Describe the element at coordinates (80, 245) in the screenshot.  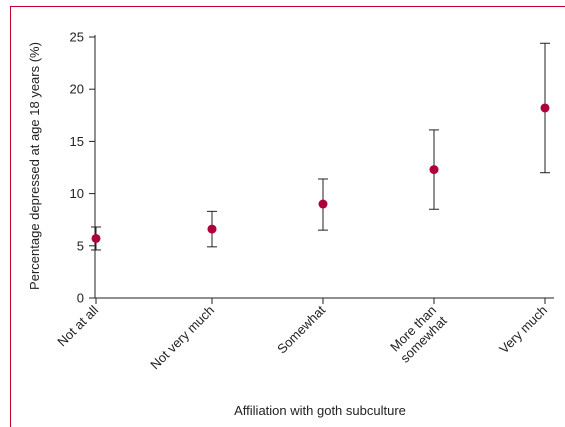
I see `y-tick-label: 5` at that location.